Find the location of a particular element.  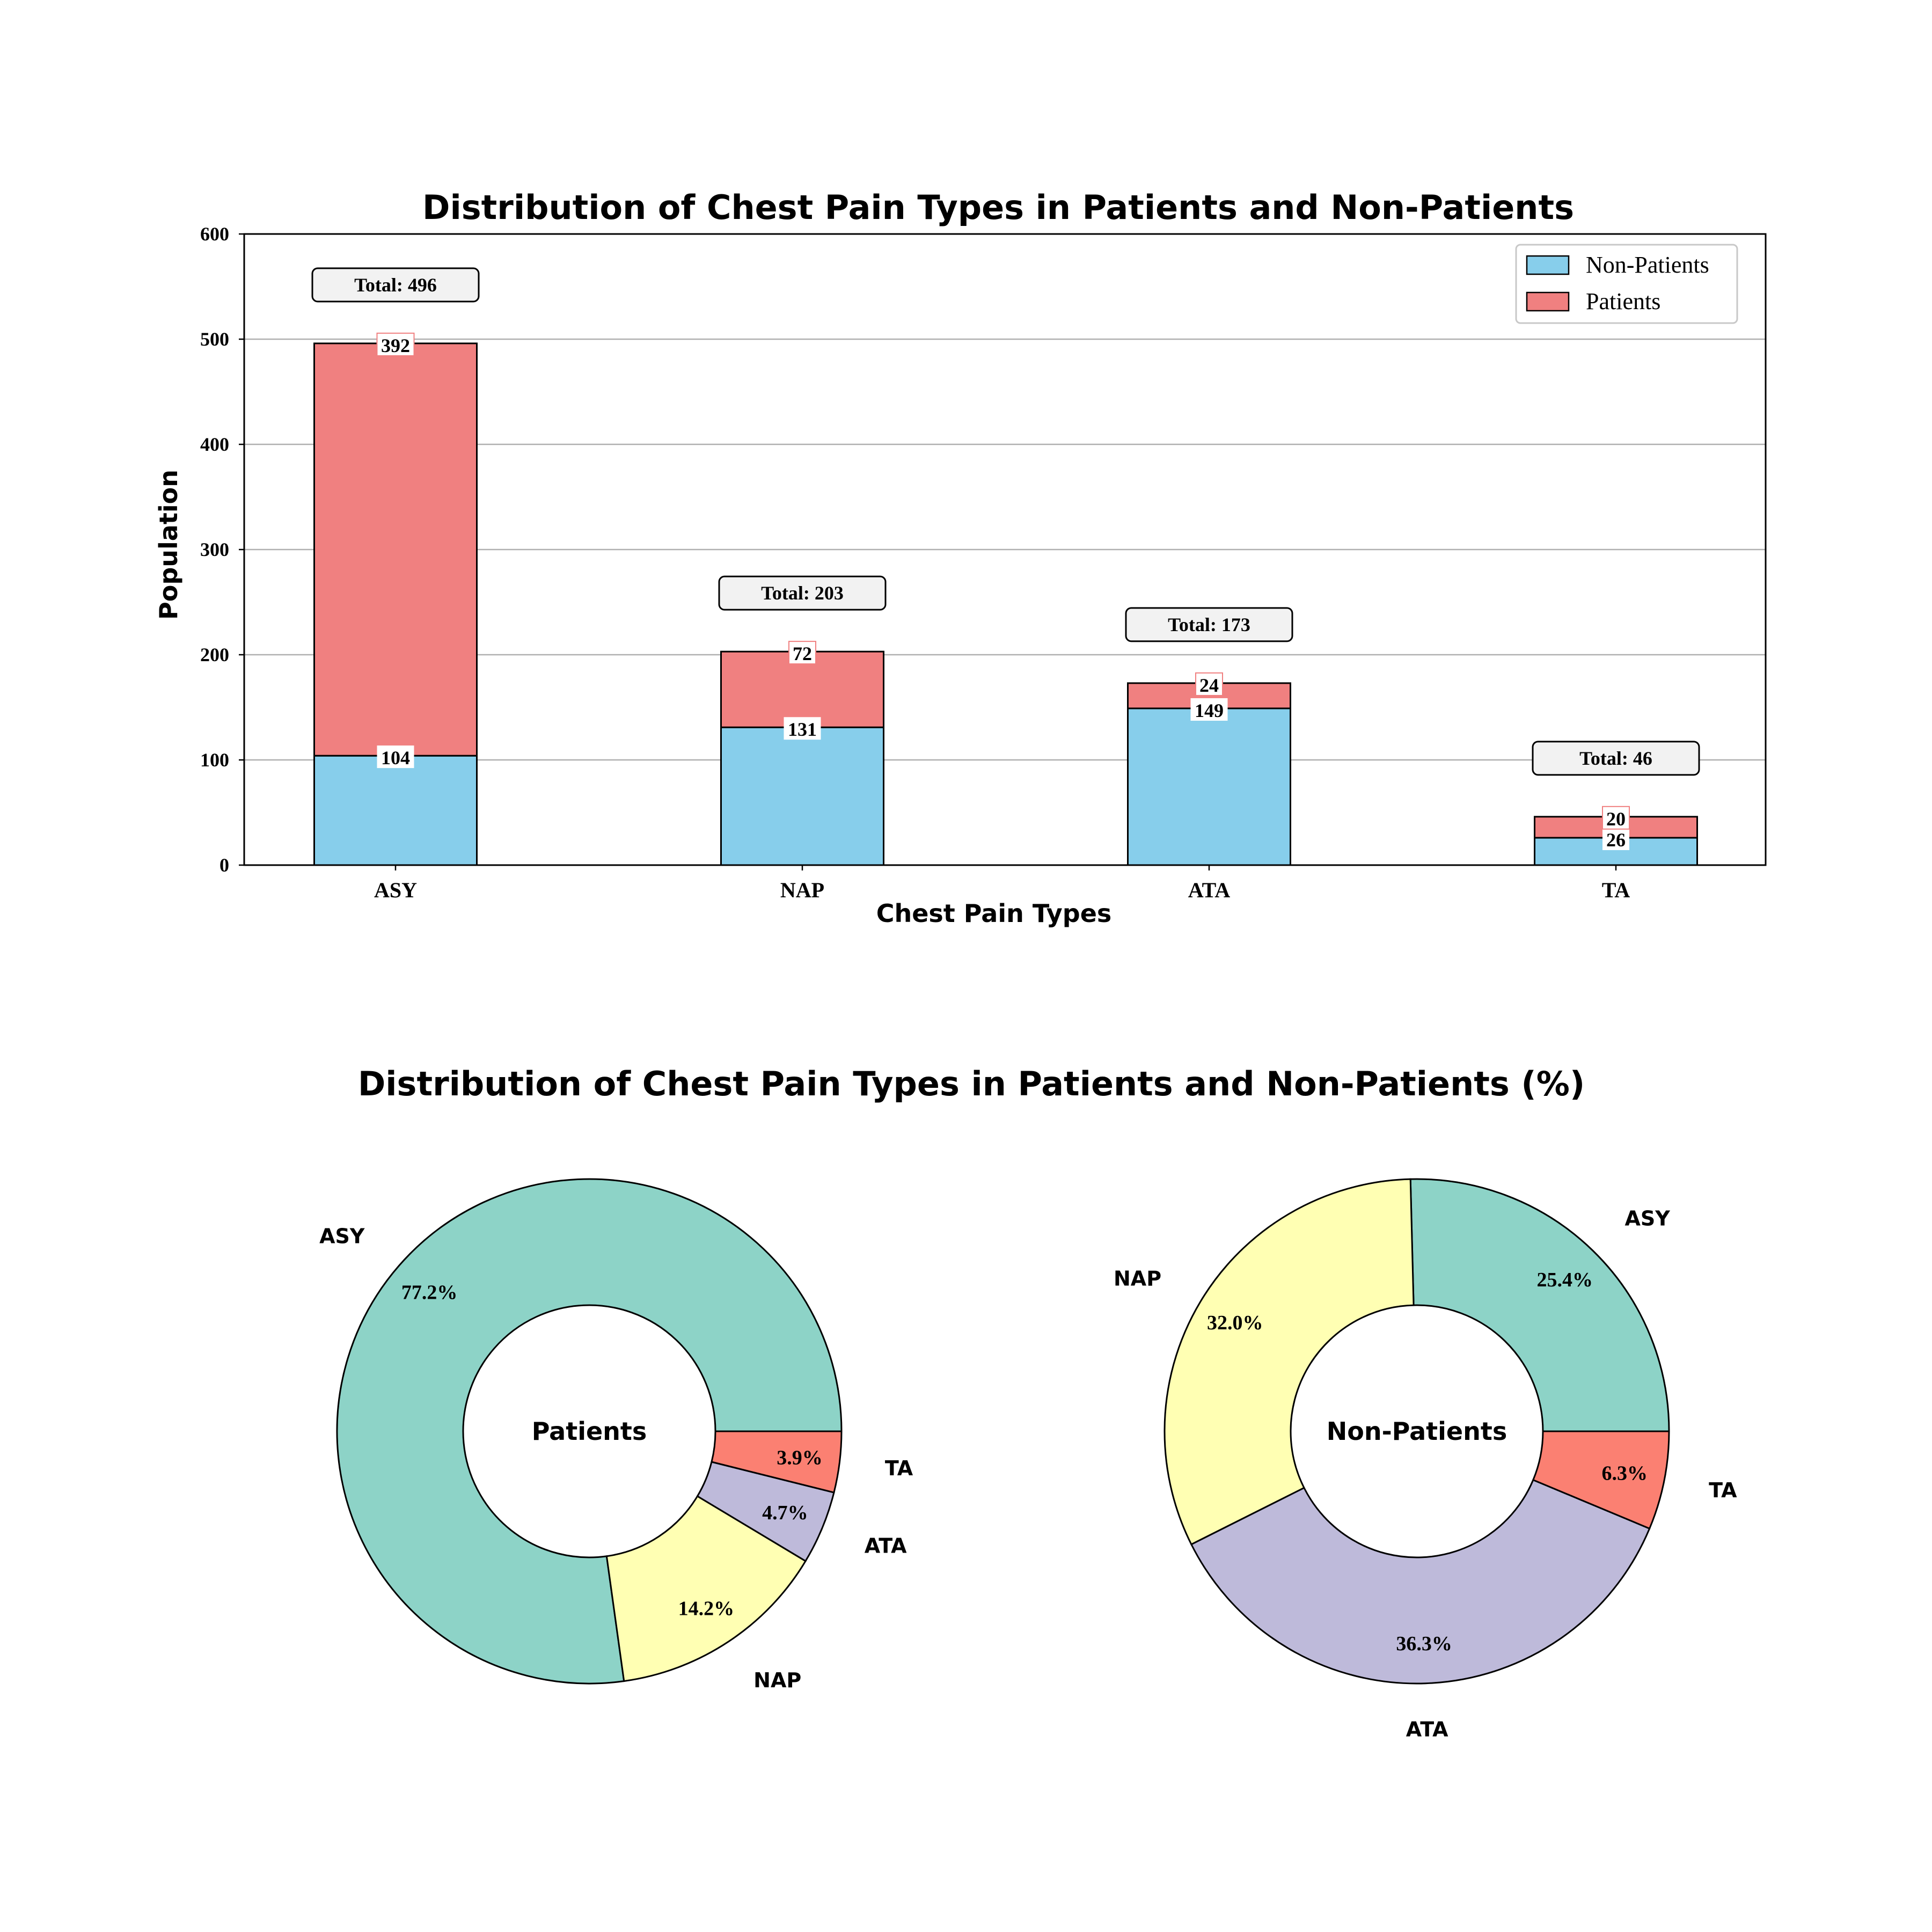

bar-legend: Non-Patients Patients is located at coordinates (1626, 284).